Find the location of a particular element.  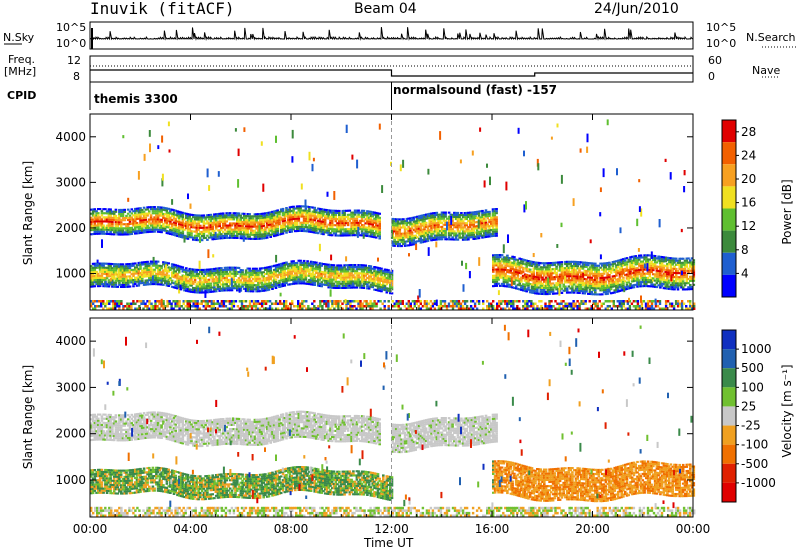

nsearch-label: N.Search is located at coordinates (771, 37).